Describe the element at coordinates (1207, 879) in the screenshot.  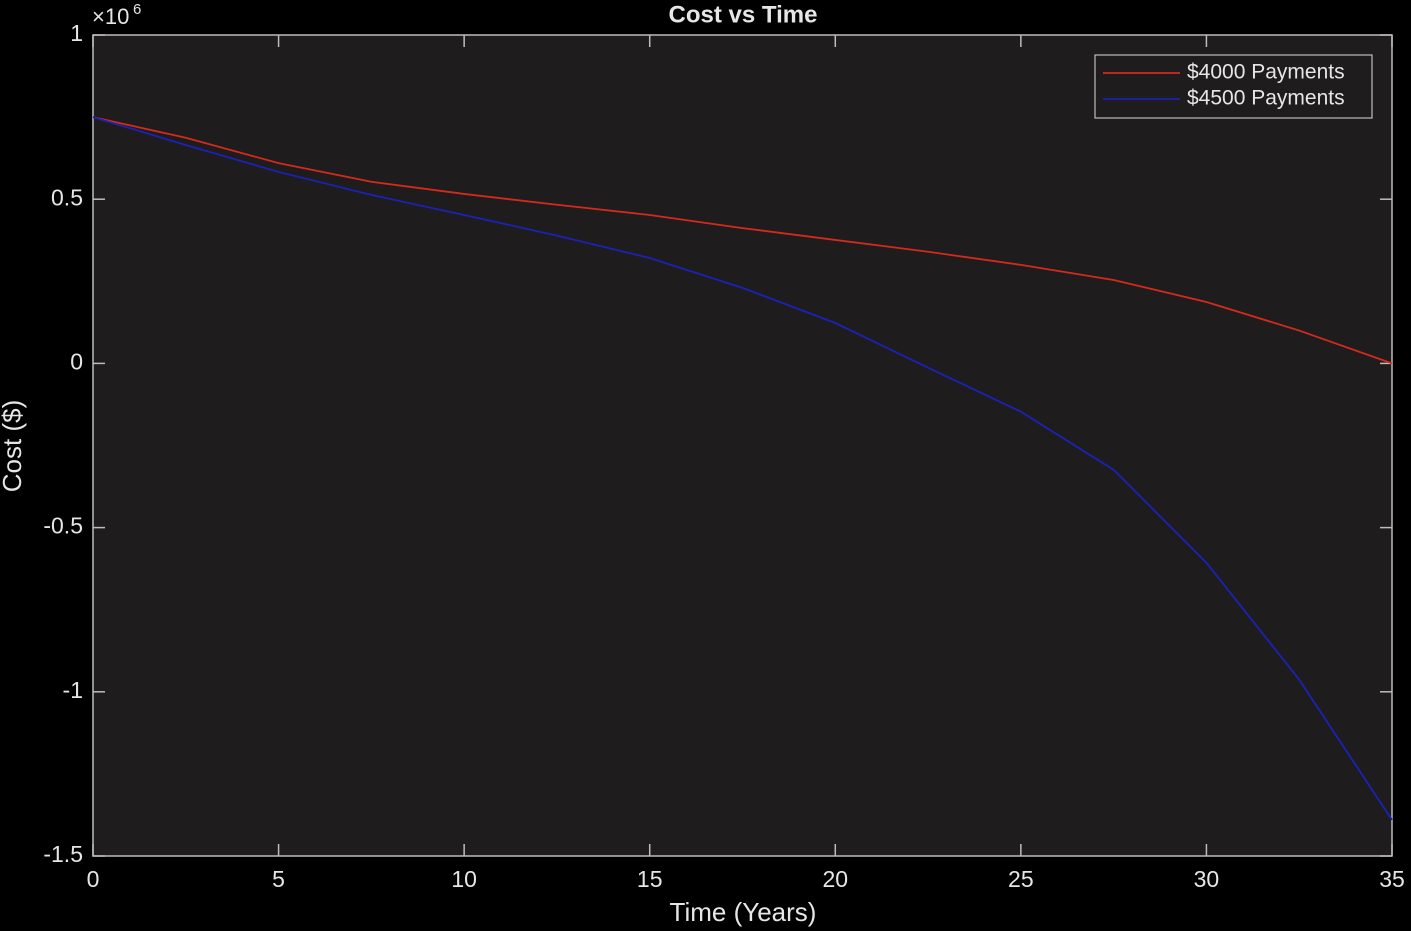
I see `x-tick-label: 30` at that location.